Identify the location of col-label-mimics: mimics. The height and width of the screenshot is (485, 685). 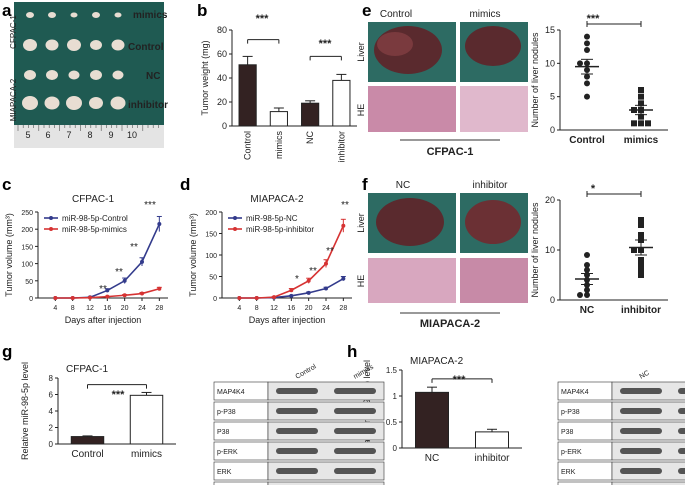
(484, 14).